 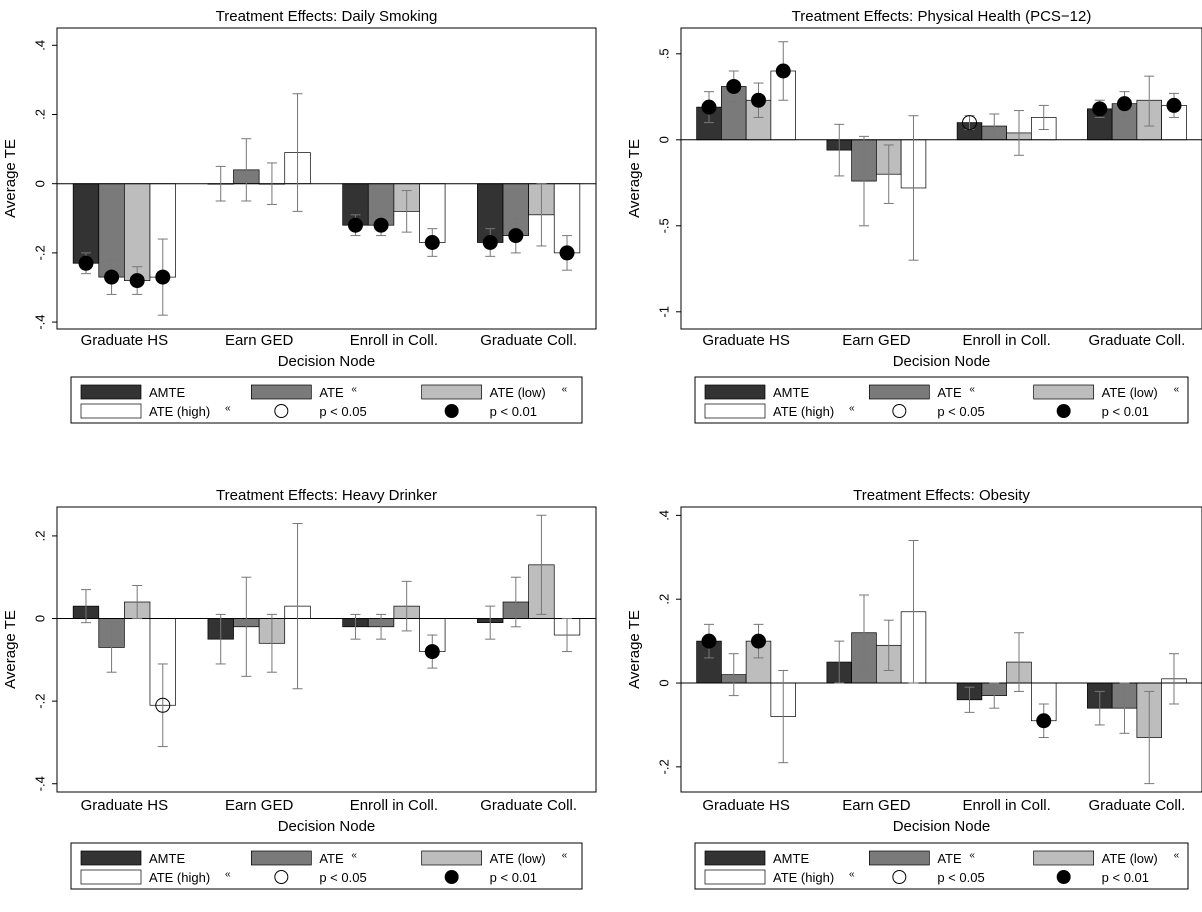 What do you see at coordinates (86, 223) in the screenshot?
I see `bar` at bounding box center [86, 223].